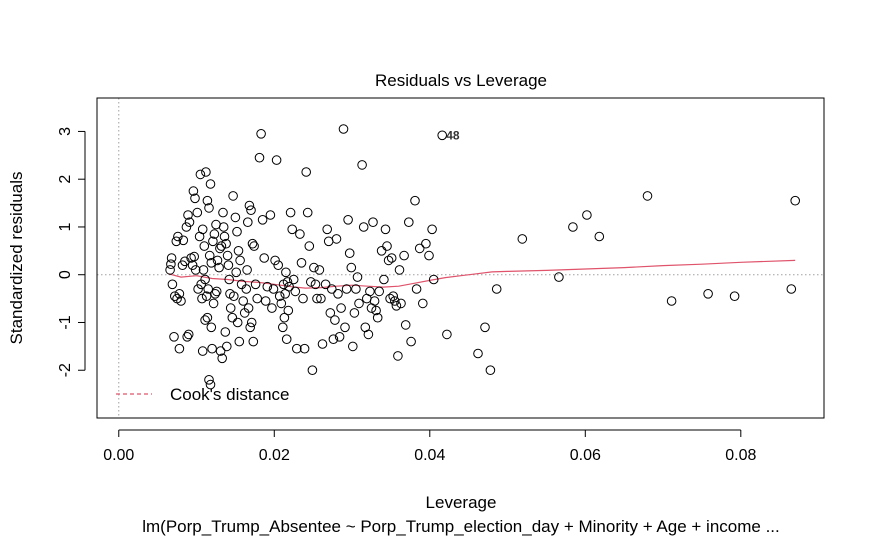  Describe the element at coordinates (65, 322) in the screenshot. I see `y-tick-label: -1` at that location.